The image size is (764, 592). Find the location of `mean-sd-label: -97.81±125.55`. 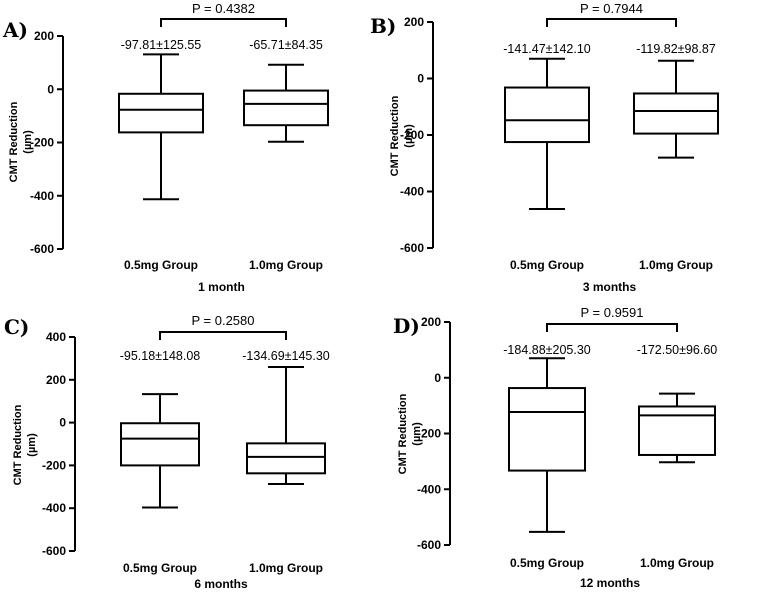

mean-sd-label: -97.81±125.55 is located at coordinates (161, 45).